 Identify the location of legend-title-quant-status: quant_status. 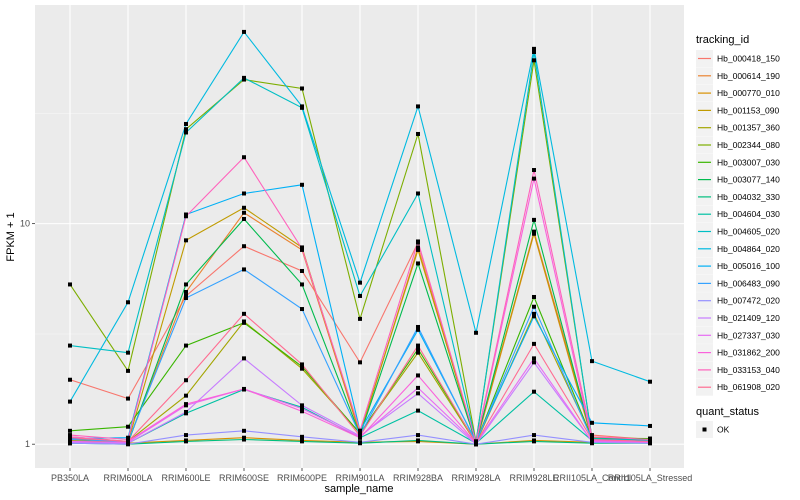
(727, 412).